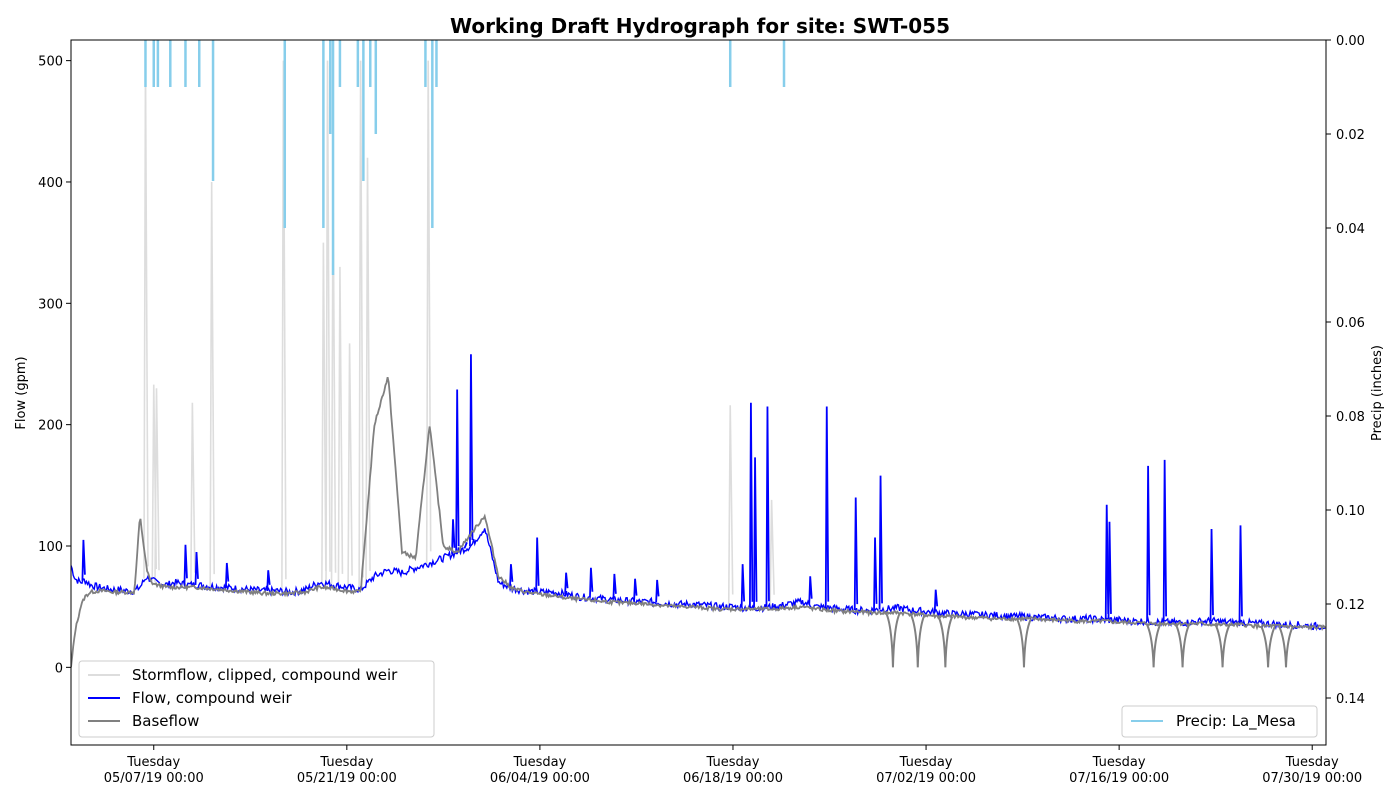 This screenshot has height=800, width=1400. I want to click on y-tick-label-left-3: 300, so click(50, 304).